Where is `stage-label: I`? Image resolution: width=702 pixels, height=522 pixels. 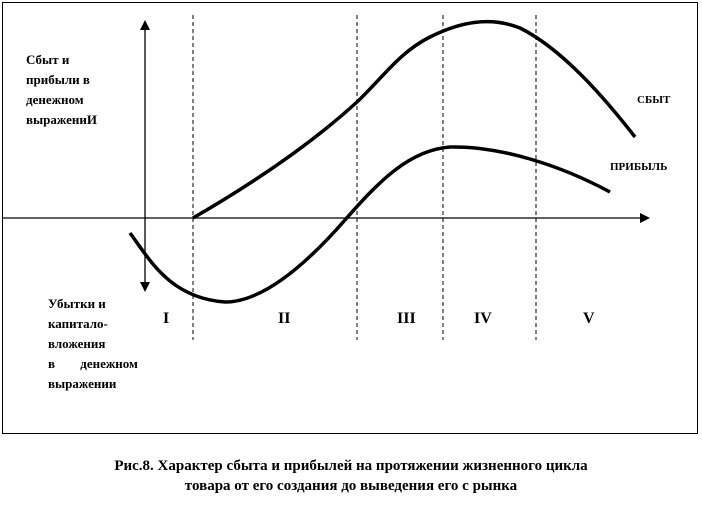
stage-label: I is located at coordinates (166, 318).